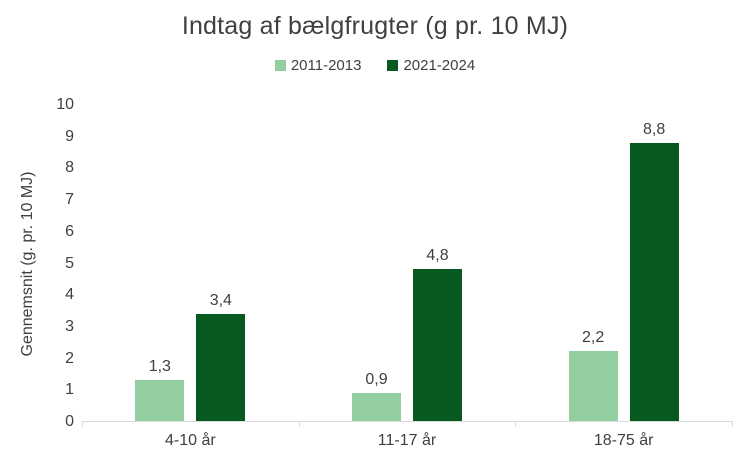  I want to click on y-tick-label-1: 1, so click(69, 390).